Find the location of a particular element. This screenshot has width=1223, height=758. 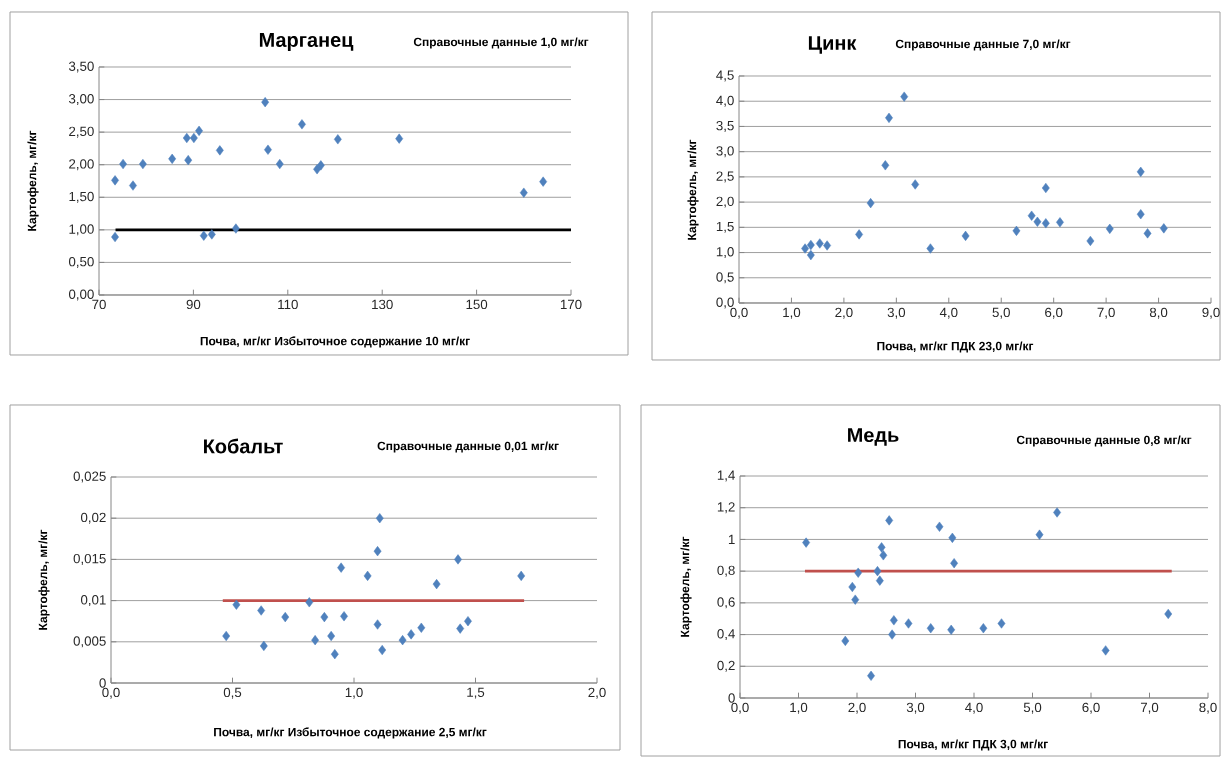

chart-title: Цинк is located at coordinates (832, 45).